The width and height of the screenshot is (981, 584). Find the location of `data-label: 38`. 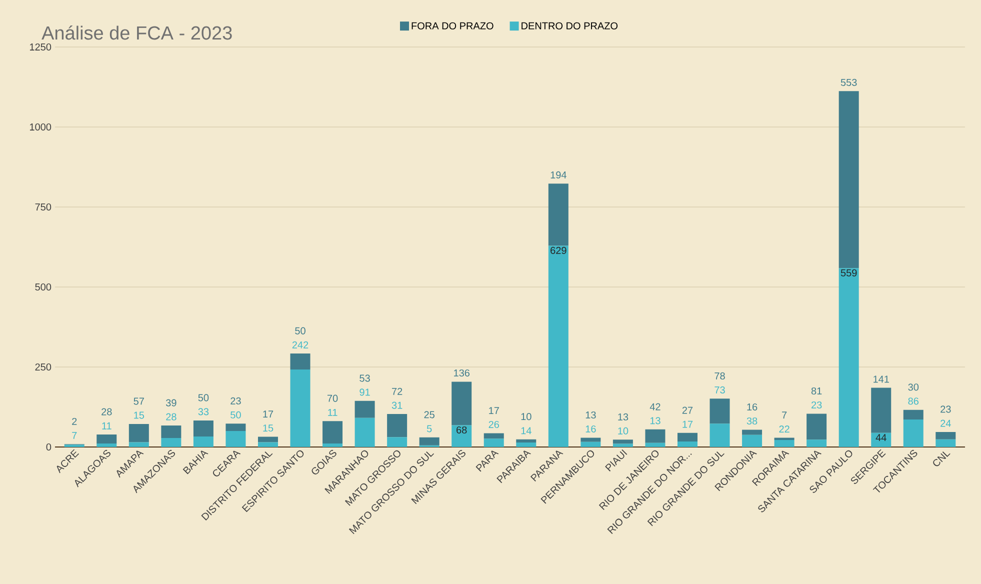

data-label: 38 is located at coordinates (752, 421).